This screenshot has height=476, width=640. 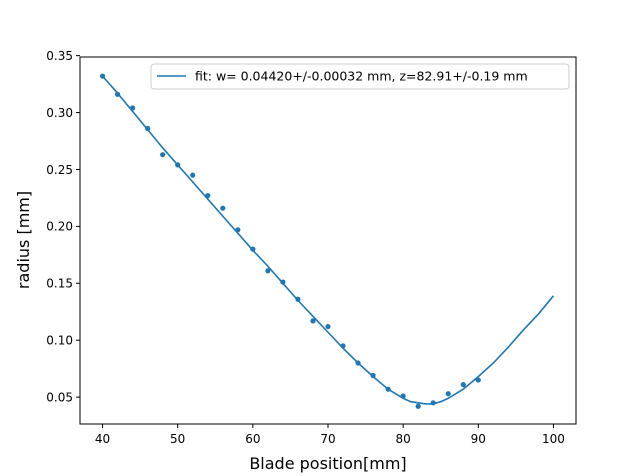 I want to click on y-tick-label: 0.35, so click(x=59, y=56).